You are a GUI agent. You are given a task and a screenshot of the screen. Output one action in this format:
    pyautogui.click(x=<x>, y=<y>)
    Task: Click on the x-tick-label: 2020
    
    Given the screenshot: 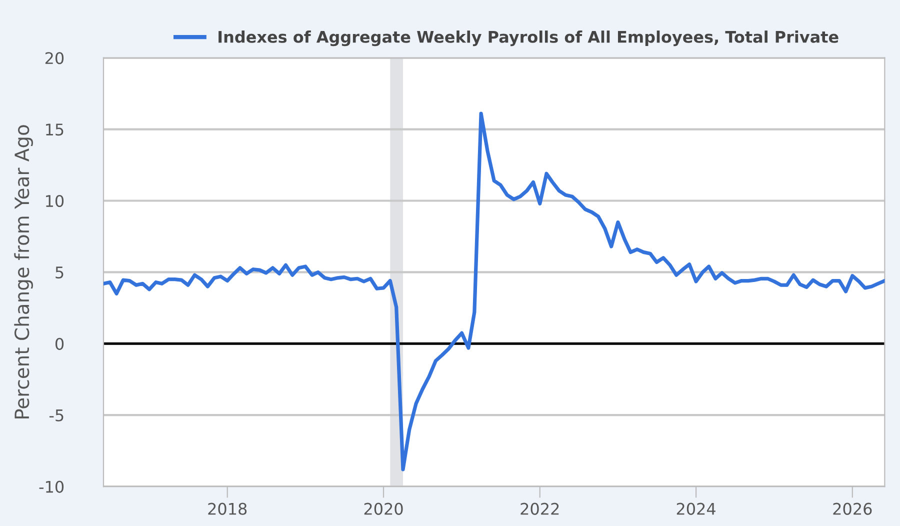 What is the action you would take?
    pyautogui.click(x=383, y=508)
    